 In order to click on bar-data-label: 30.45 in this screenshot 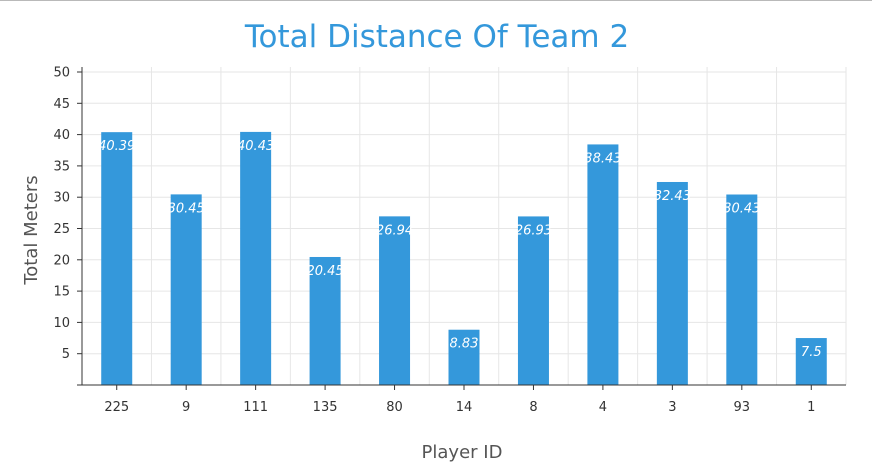, I will do `click(186, 208)`.